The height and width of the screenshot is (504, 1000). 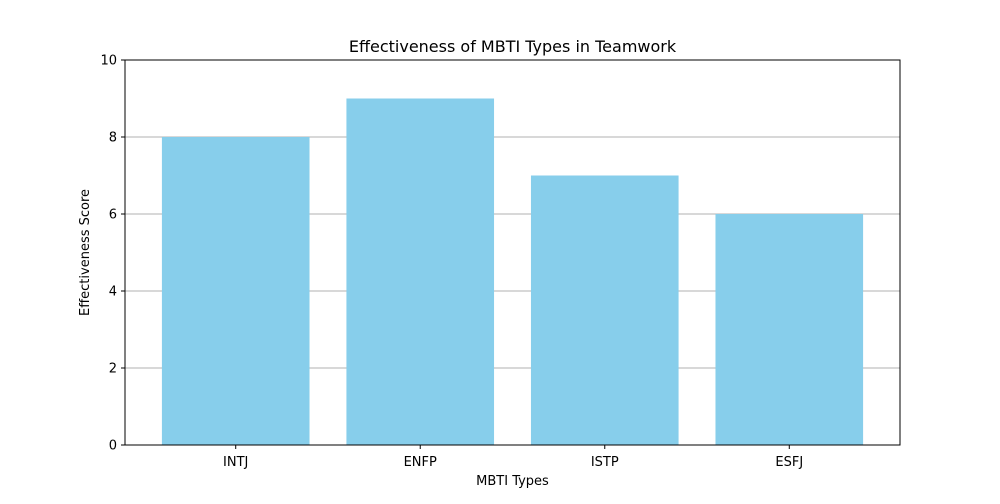 I want to click on bar-esfj, so click(x=789, y=329).